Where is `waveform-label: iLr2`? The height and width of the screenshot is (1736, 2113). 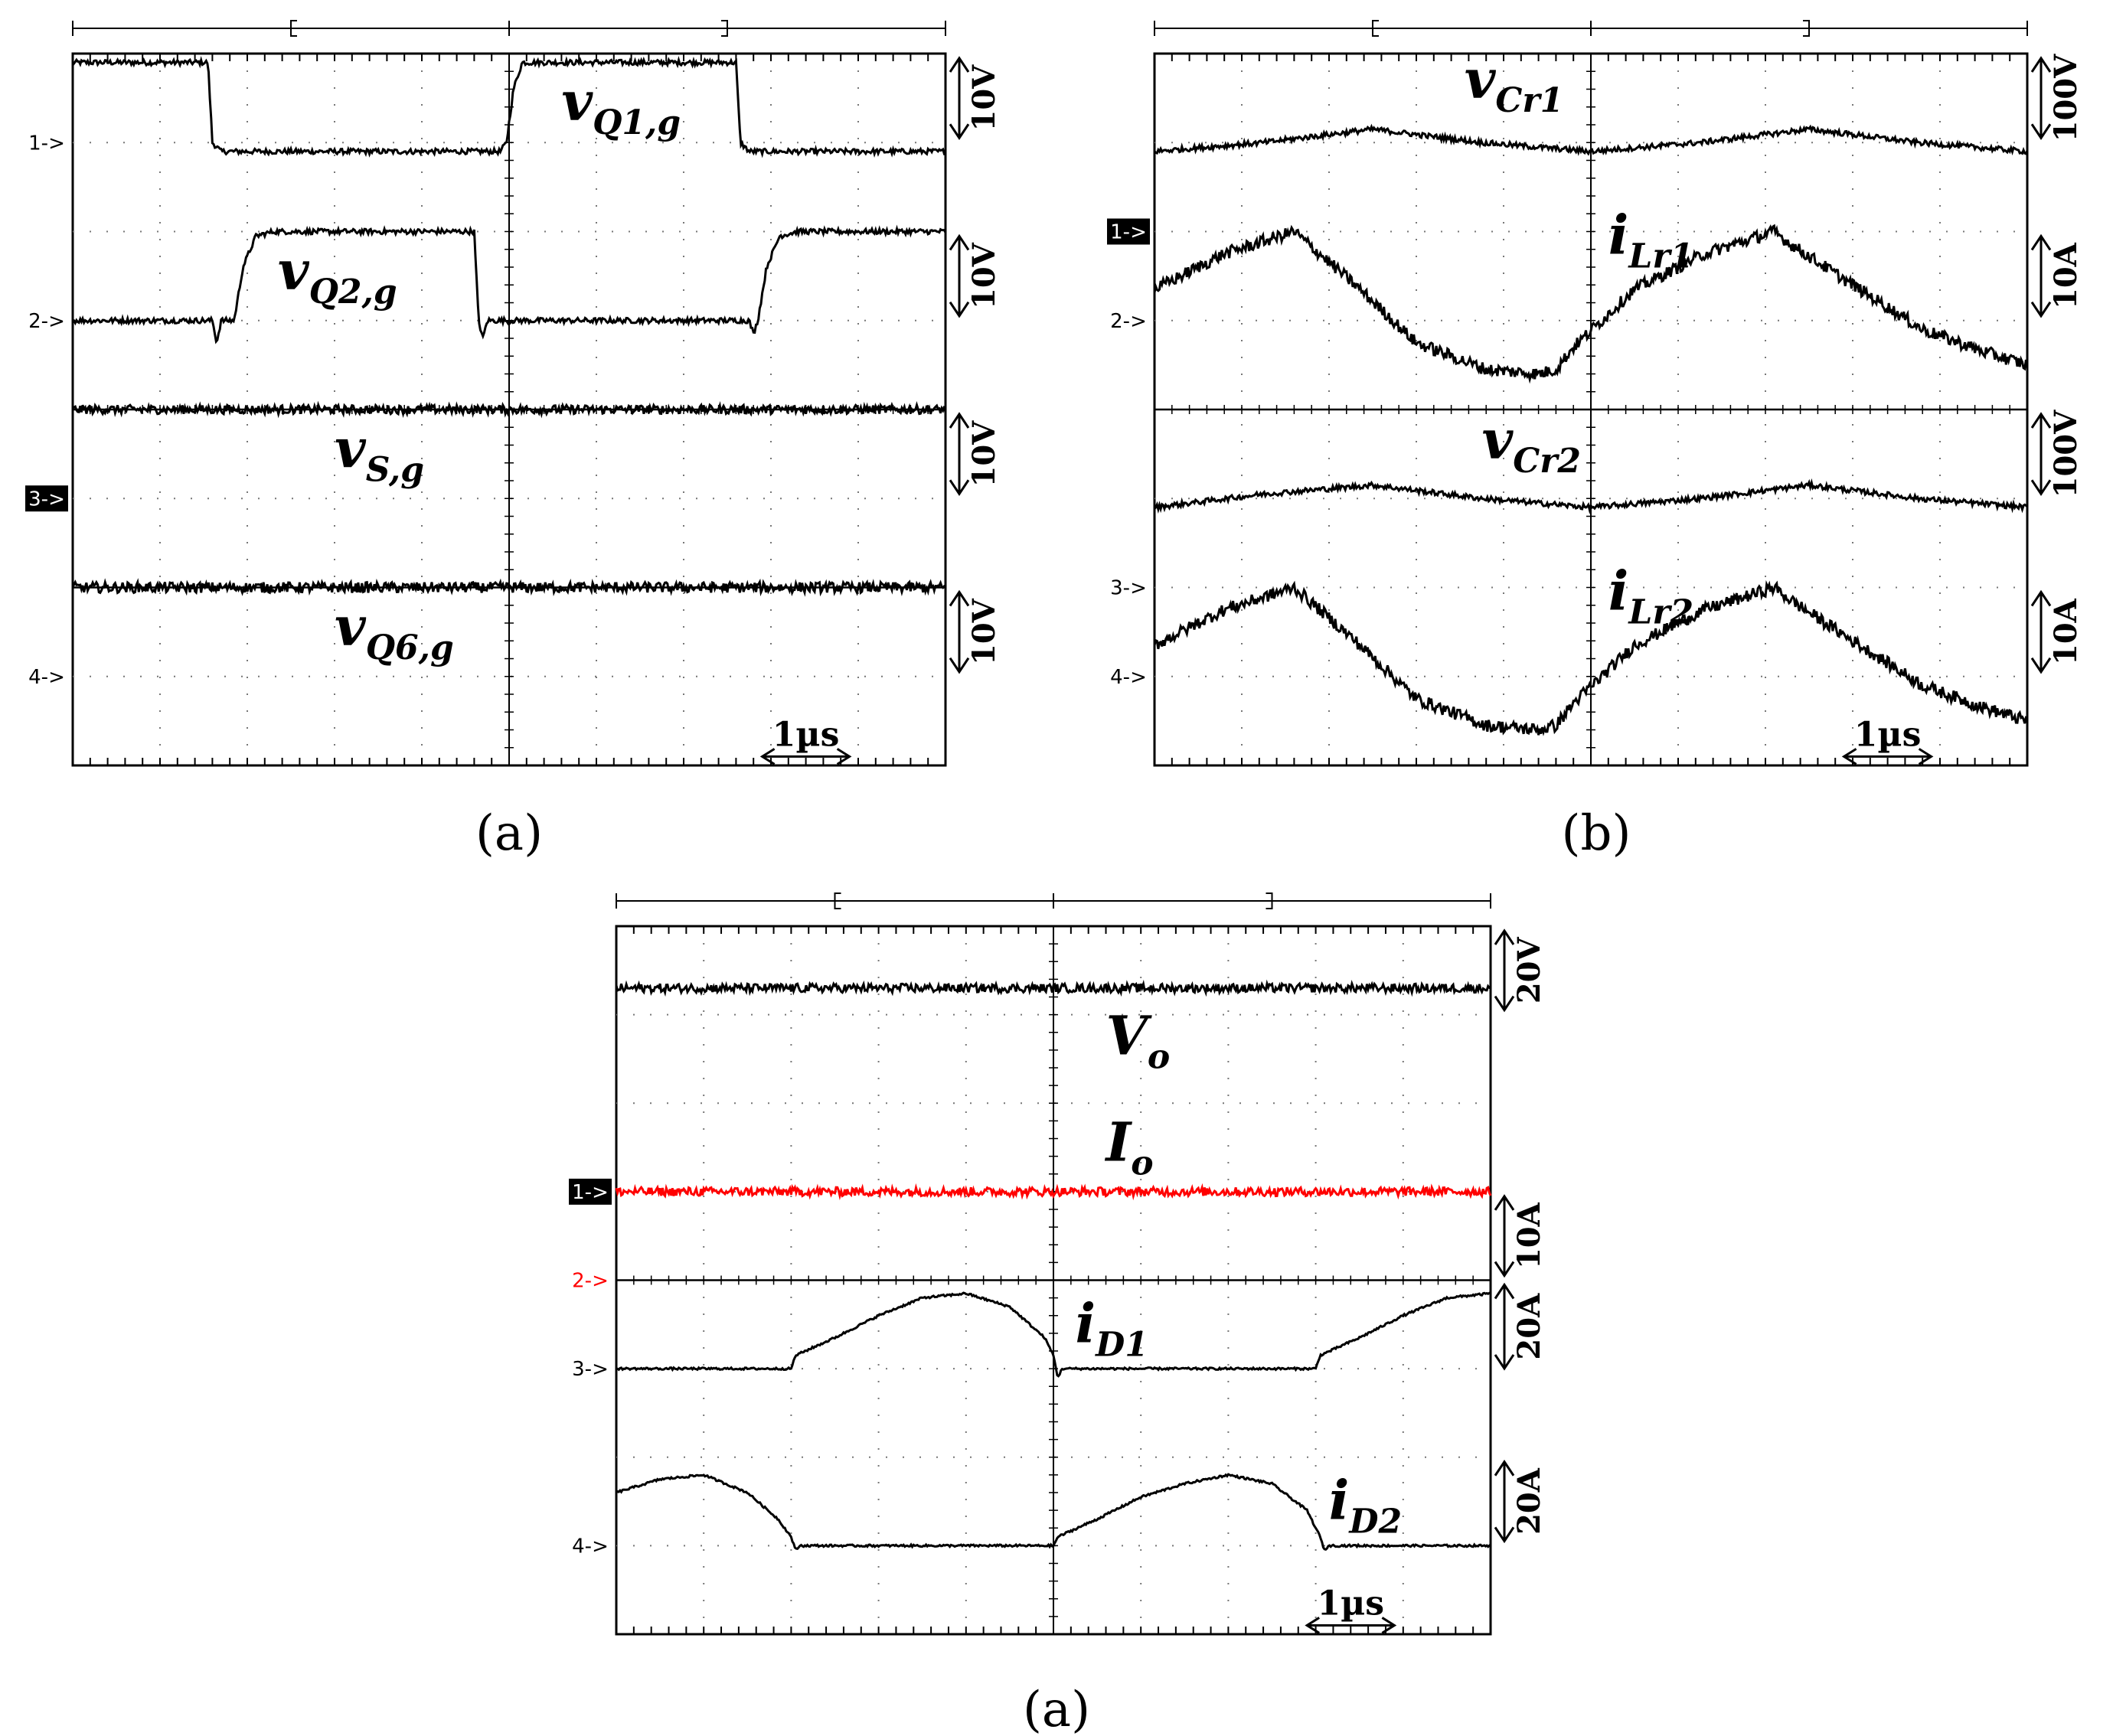
waveform-label: iLr2 is located at coordinates (1650, 596).